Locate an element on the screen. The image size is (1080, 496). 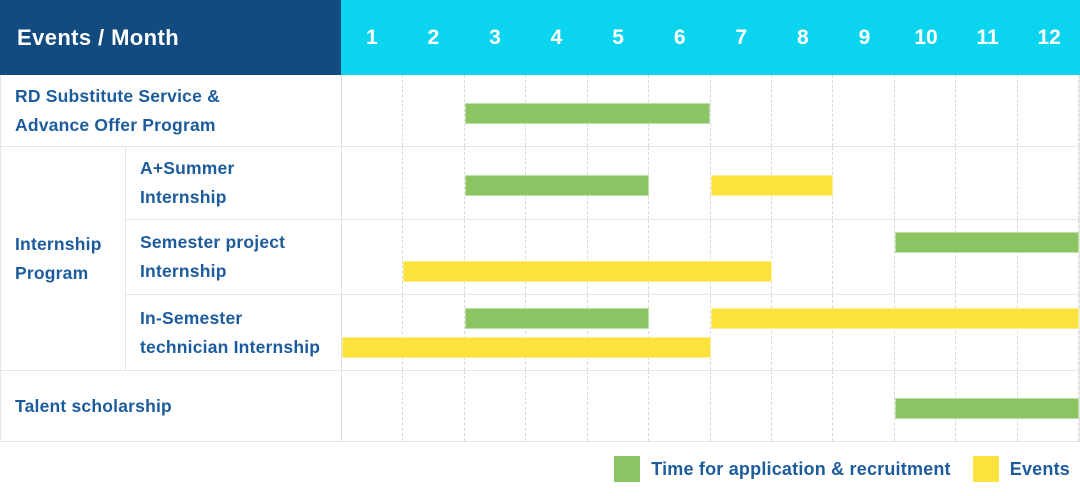
month-header-cell: 8 is located at coordinates (802, 37).